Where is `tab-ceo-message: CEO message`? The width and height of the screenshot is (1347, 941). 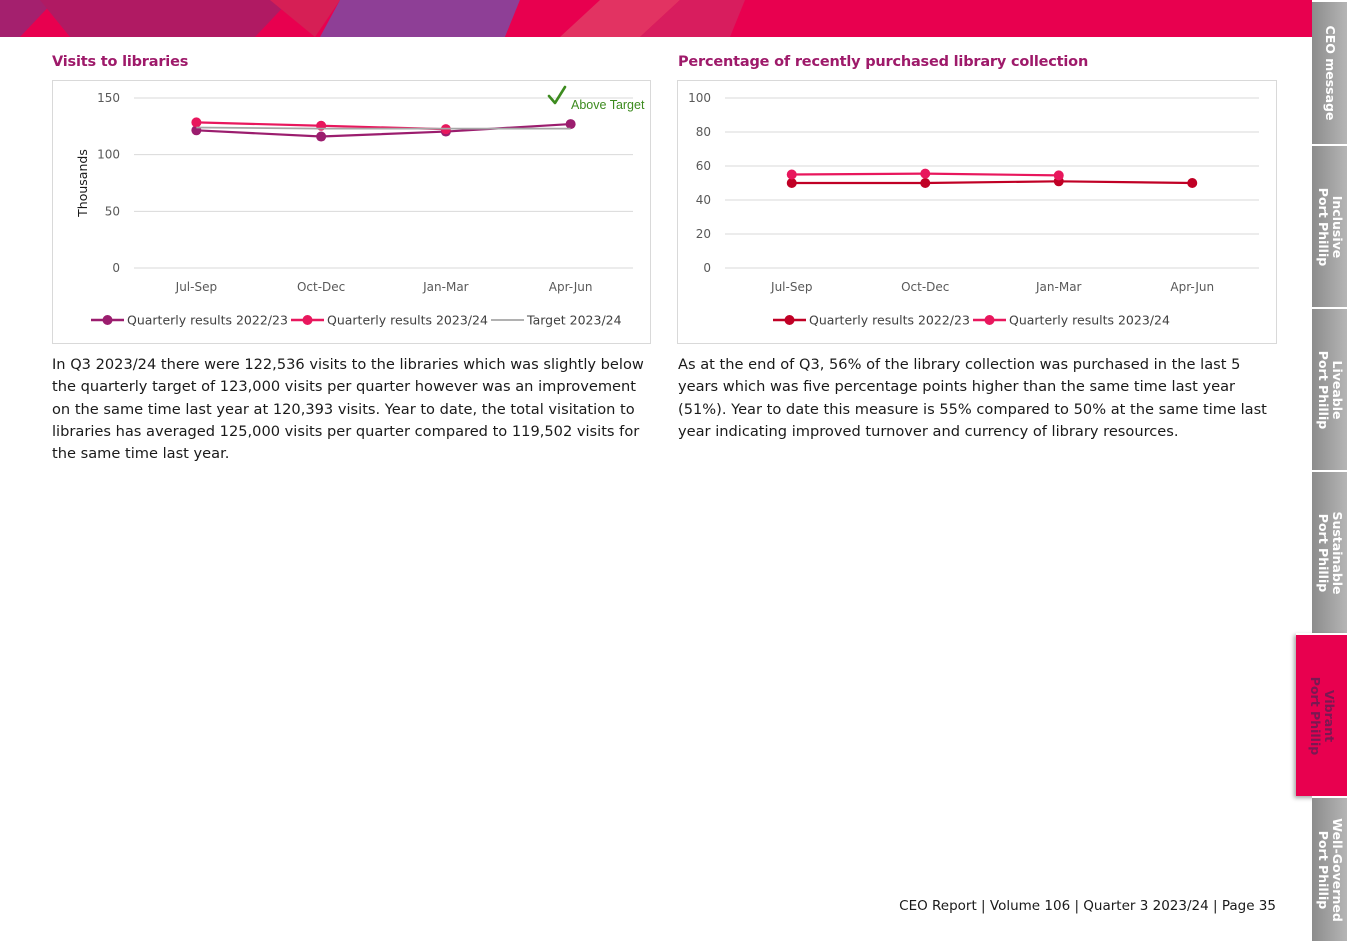
tab-ceo-message: CEO message is located at coordinates (1329, 72).